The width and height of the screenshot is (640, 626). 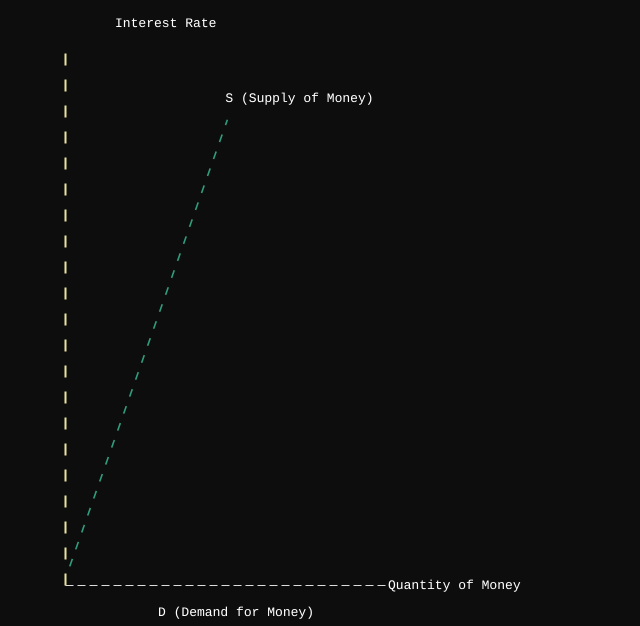 What do you see at coordinates (165, 23) in the screenshot?
I see `text: Interest Rate` at bounding box center [165, 23].